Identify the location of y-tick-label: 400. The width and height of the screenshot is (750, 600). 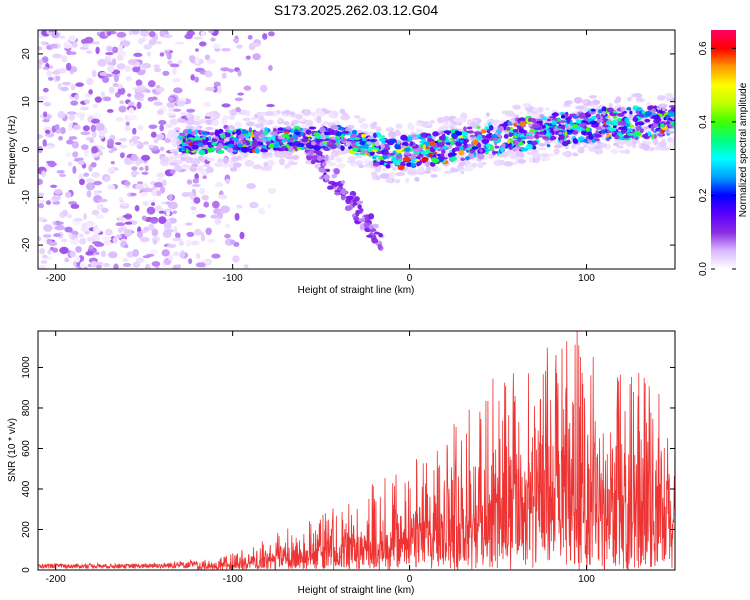
(26, 488).